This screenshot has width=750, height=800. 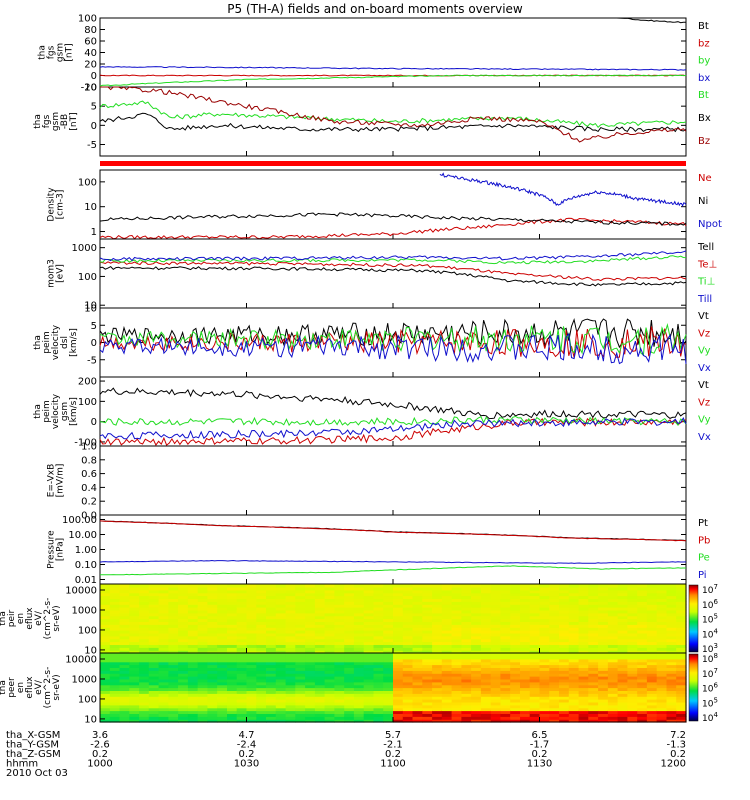 What do you see at coordinates (540, 754) in the screenshot?
I see `orbit-value: 0.2` at bounding box center [540, 754].